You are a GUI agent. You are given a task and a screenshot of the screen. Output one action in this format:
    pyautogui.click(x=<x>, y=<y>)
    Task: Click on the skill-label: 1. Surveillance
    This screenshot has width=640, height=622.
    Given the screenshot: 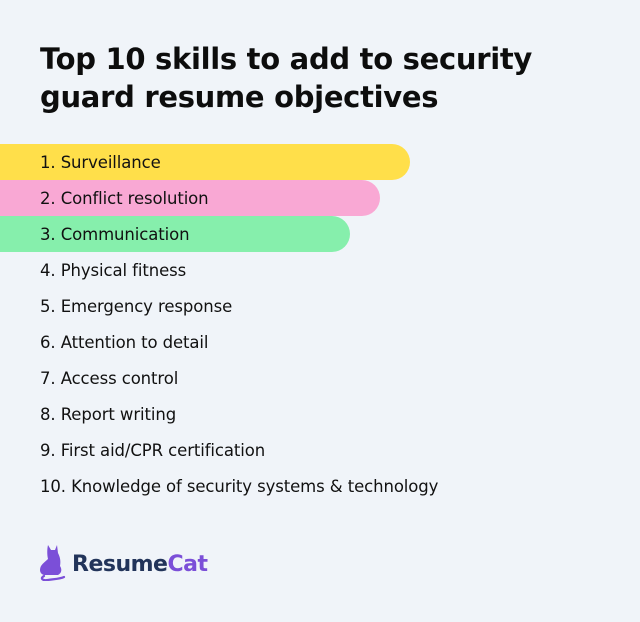 What is the action you would take?
    pyautogui.click(x=100, y=162)
    